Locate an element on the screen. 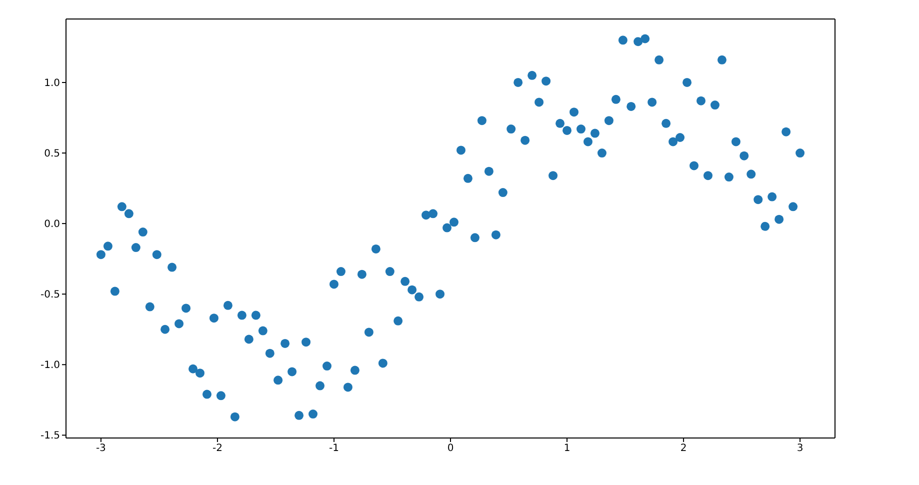 The height and width of the screenshot is (485, 919). x-tick-label: 2 is located at coordinates (683, 448).